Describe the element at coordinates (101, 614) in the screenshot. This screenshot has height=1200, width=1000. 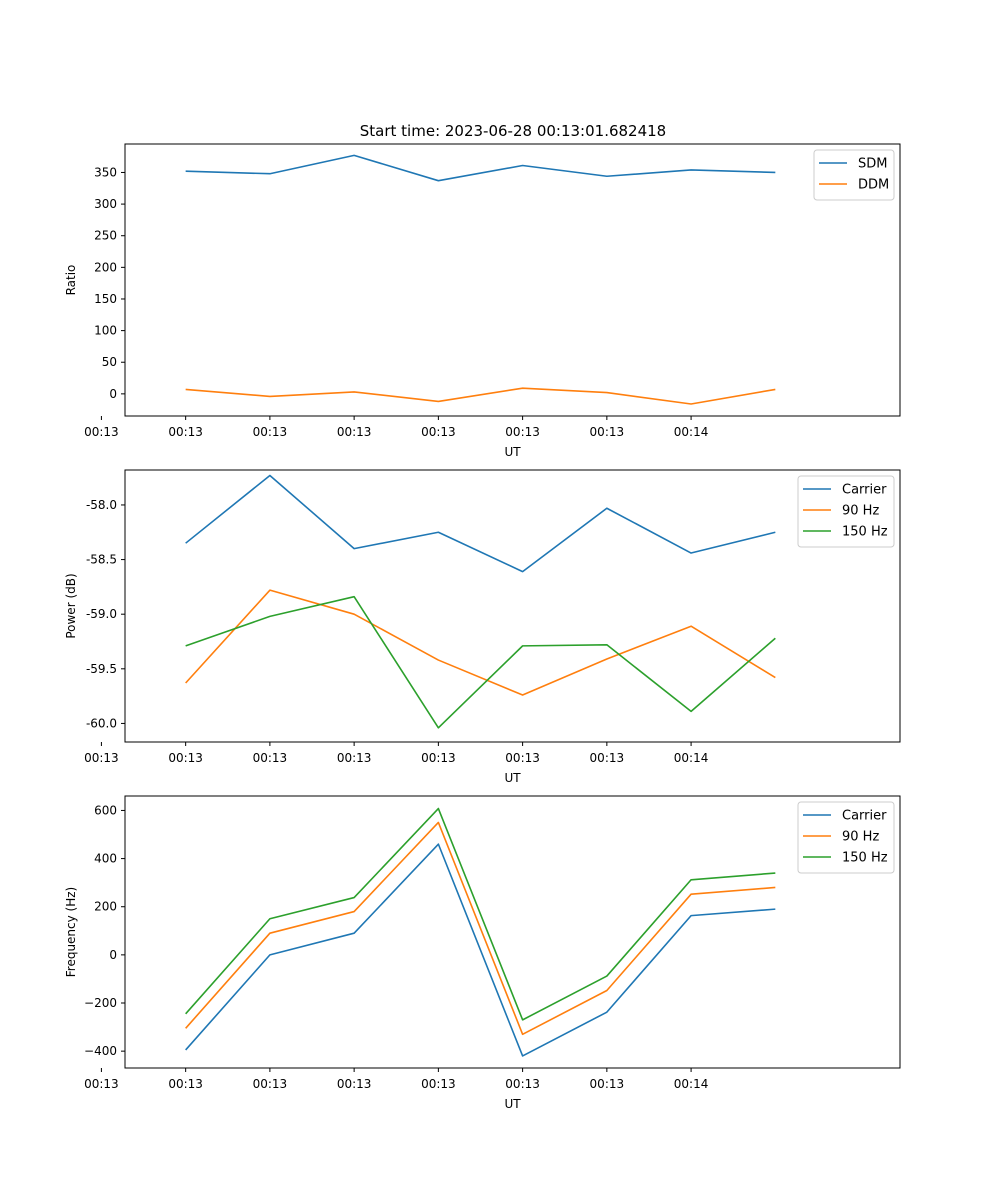
I see `y-tick-label: -59.0` at that location.